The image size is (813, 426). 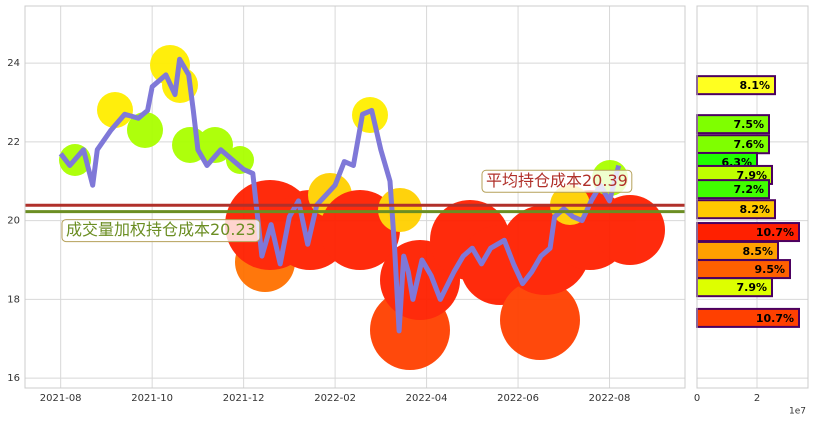 What do you see at coordinates (748, 189) in the screenshot?
I see `bar-label: 7.2%` at bounding box center [748, 189].